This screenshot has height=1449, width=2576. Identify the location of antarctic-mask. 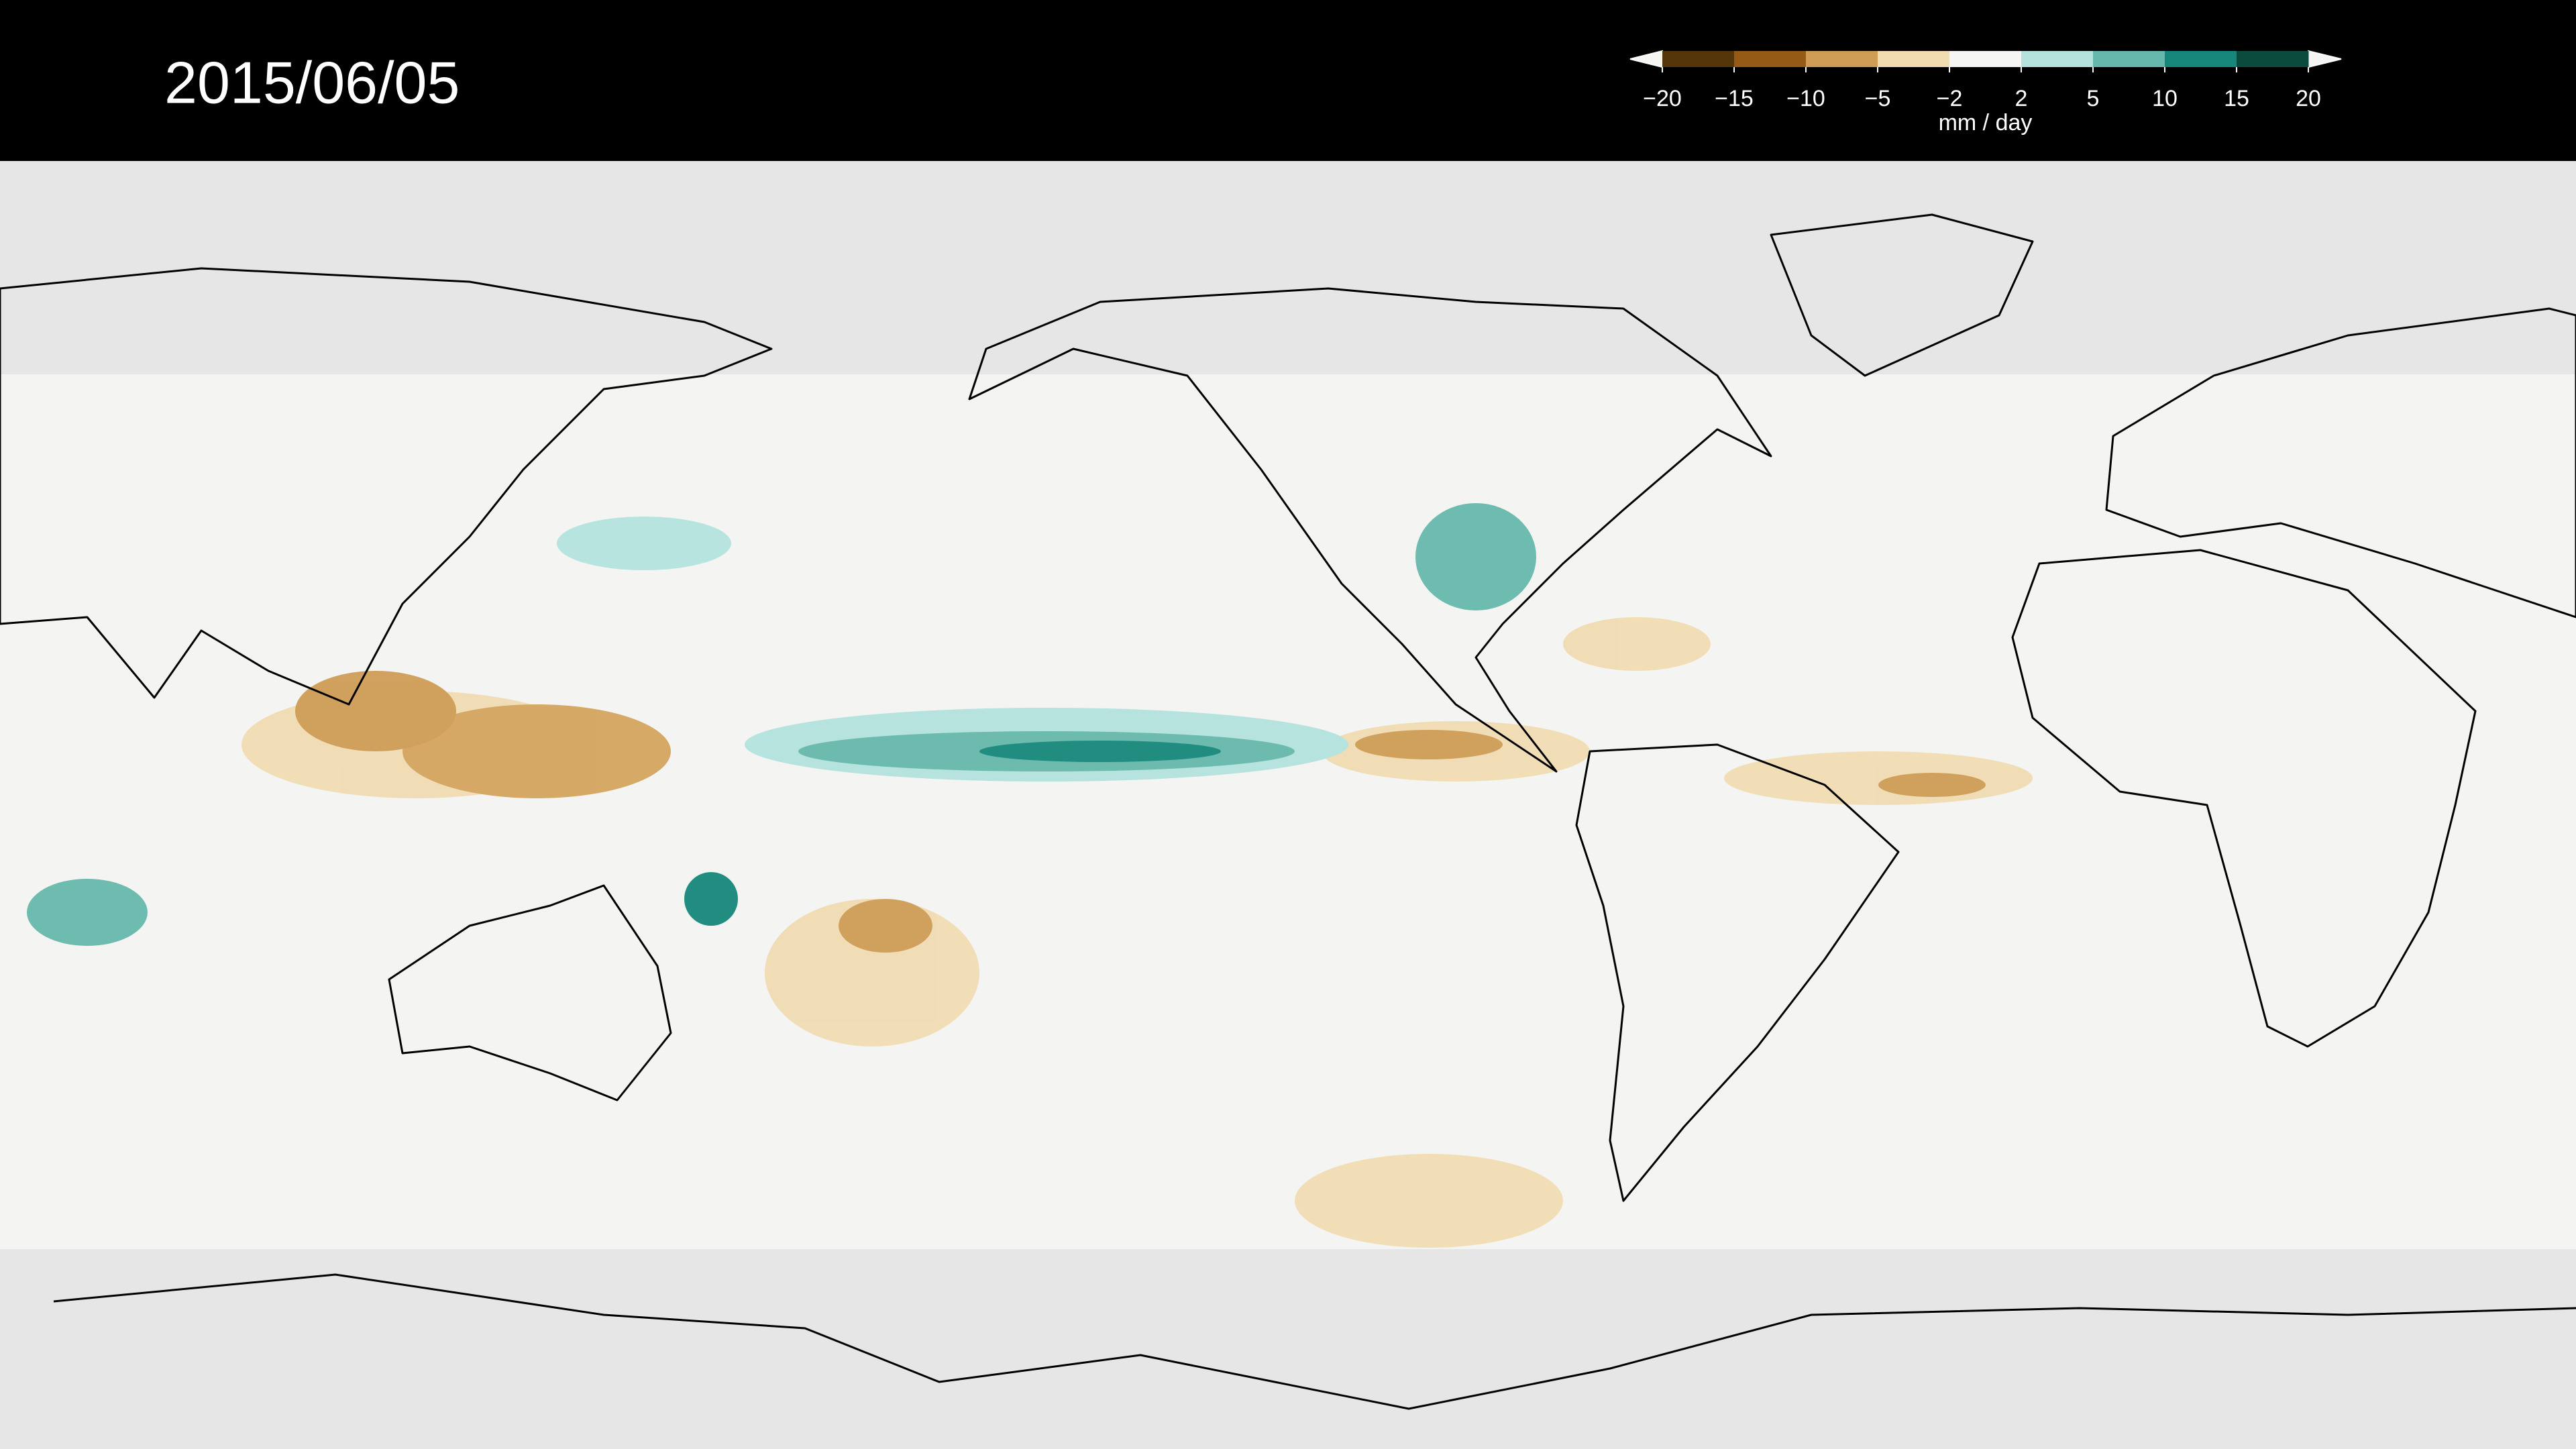
(1288, 1349).